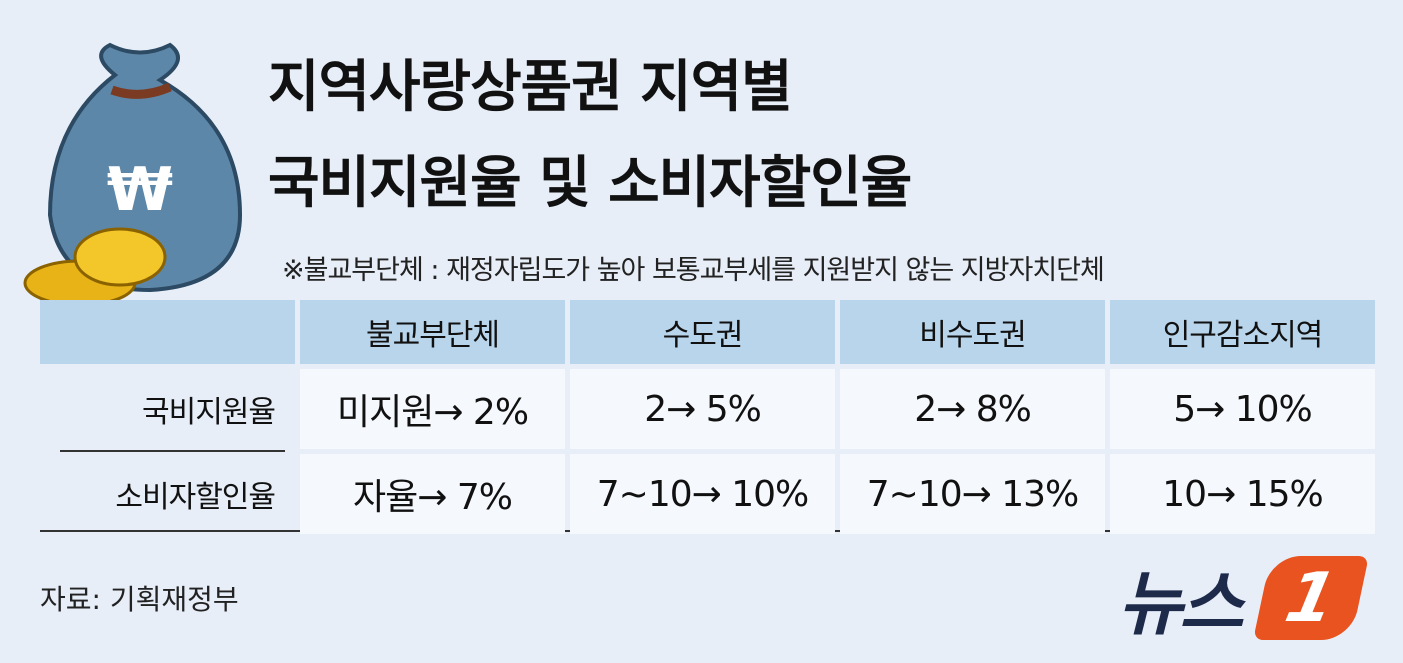 The height and width of the screenshot is (663, 1403). What do you see at coordinates (1242, 409) in the screenshot?
I see `table-cell: 5→ 10%` at bounding box center [1242, 409].